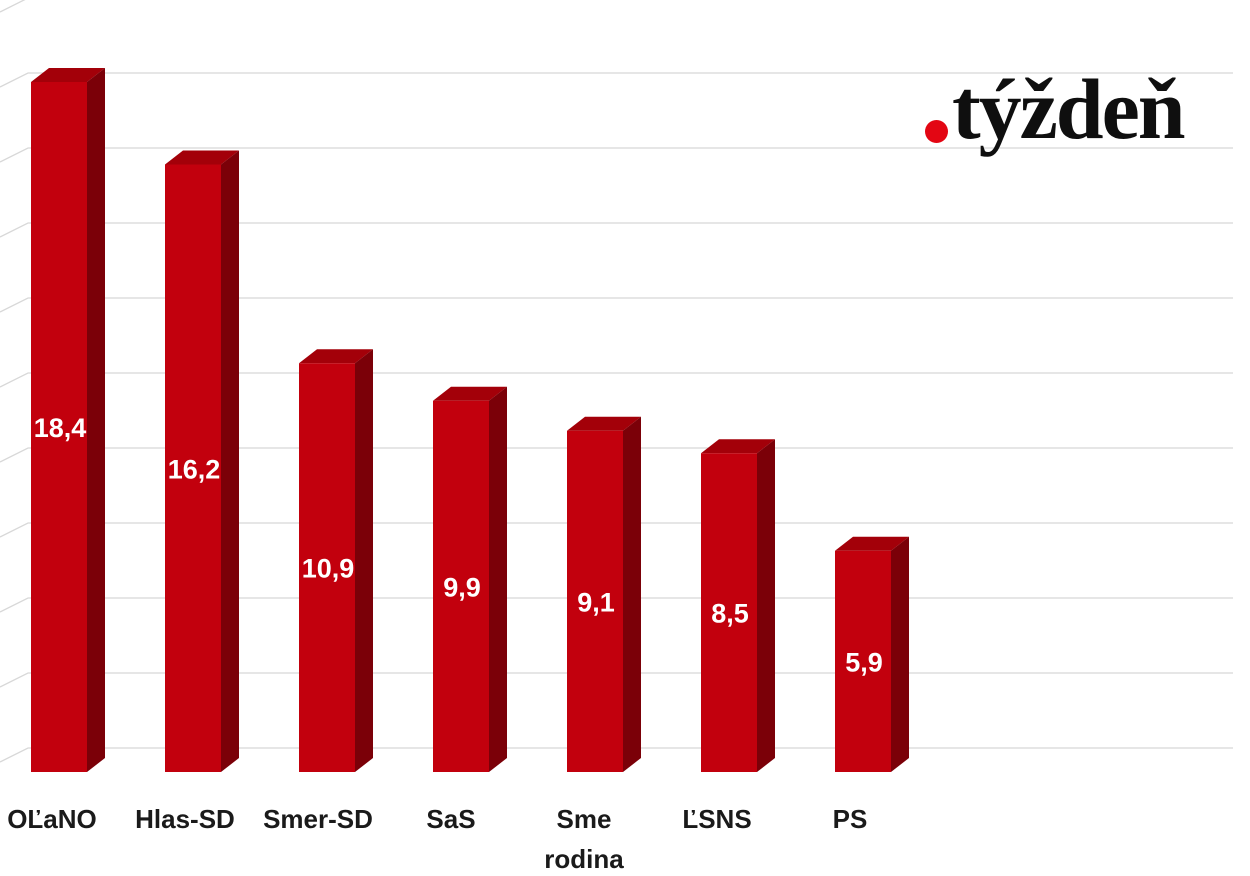 The image size is (1250, 876). I want to click on bar-value-label: 5,9, so click(864, 662).